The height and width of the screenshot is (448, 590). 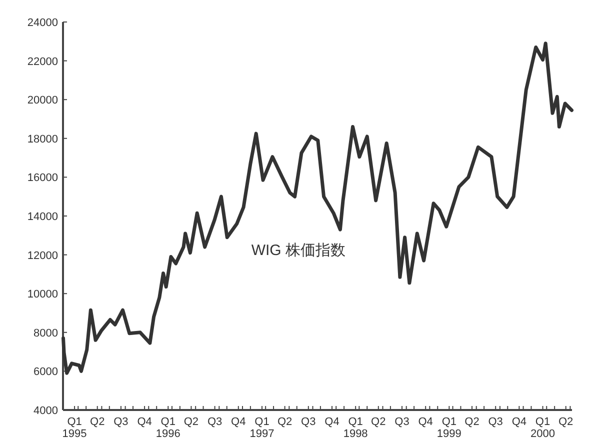 What do you see at coordinates (449, 428) in the screenshot?
I see `xtick-label: Q1 1999` at bounding box center [449, 428].